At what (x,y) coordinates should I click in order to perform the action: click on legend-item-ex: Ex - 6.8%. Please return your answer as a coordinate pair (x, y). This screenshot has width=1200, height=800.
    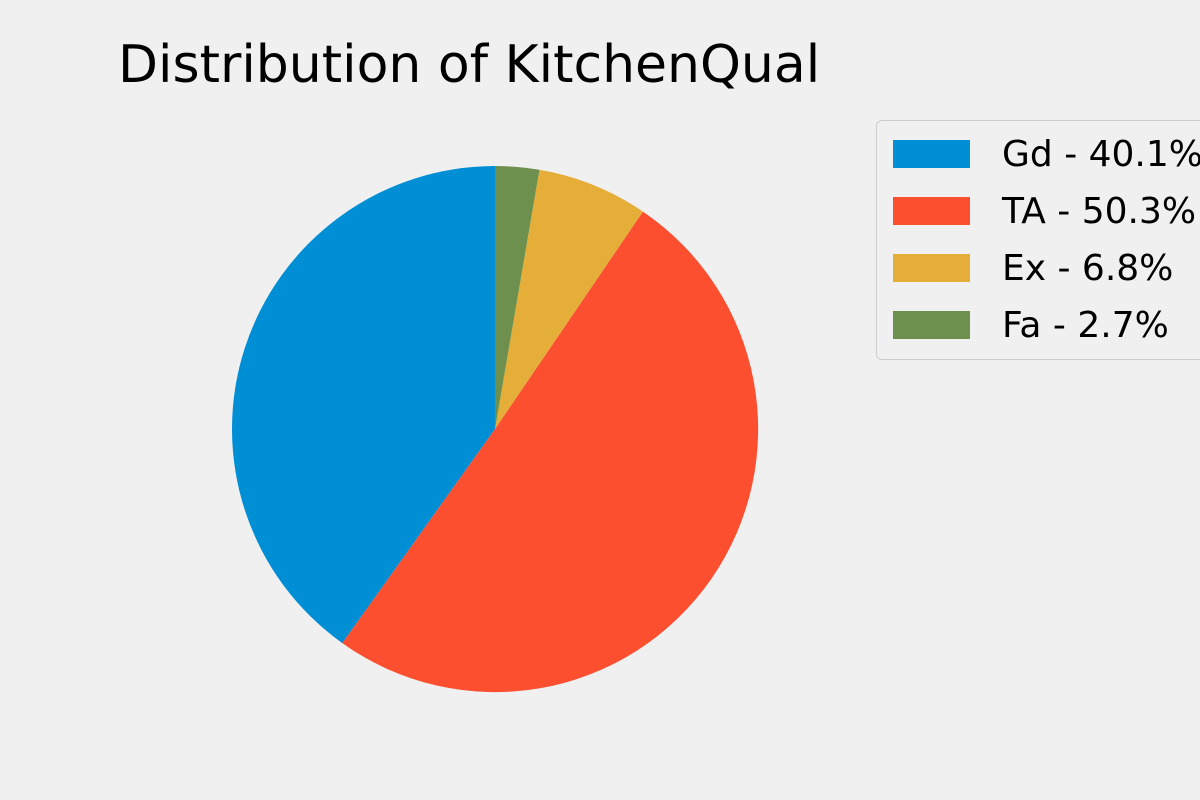
    Looking at the image, I should click on (1033, 268).